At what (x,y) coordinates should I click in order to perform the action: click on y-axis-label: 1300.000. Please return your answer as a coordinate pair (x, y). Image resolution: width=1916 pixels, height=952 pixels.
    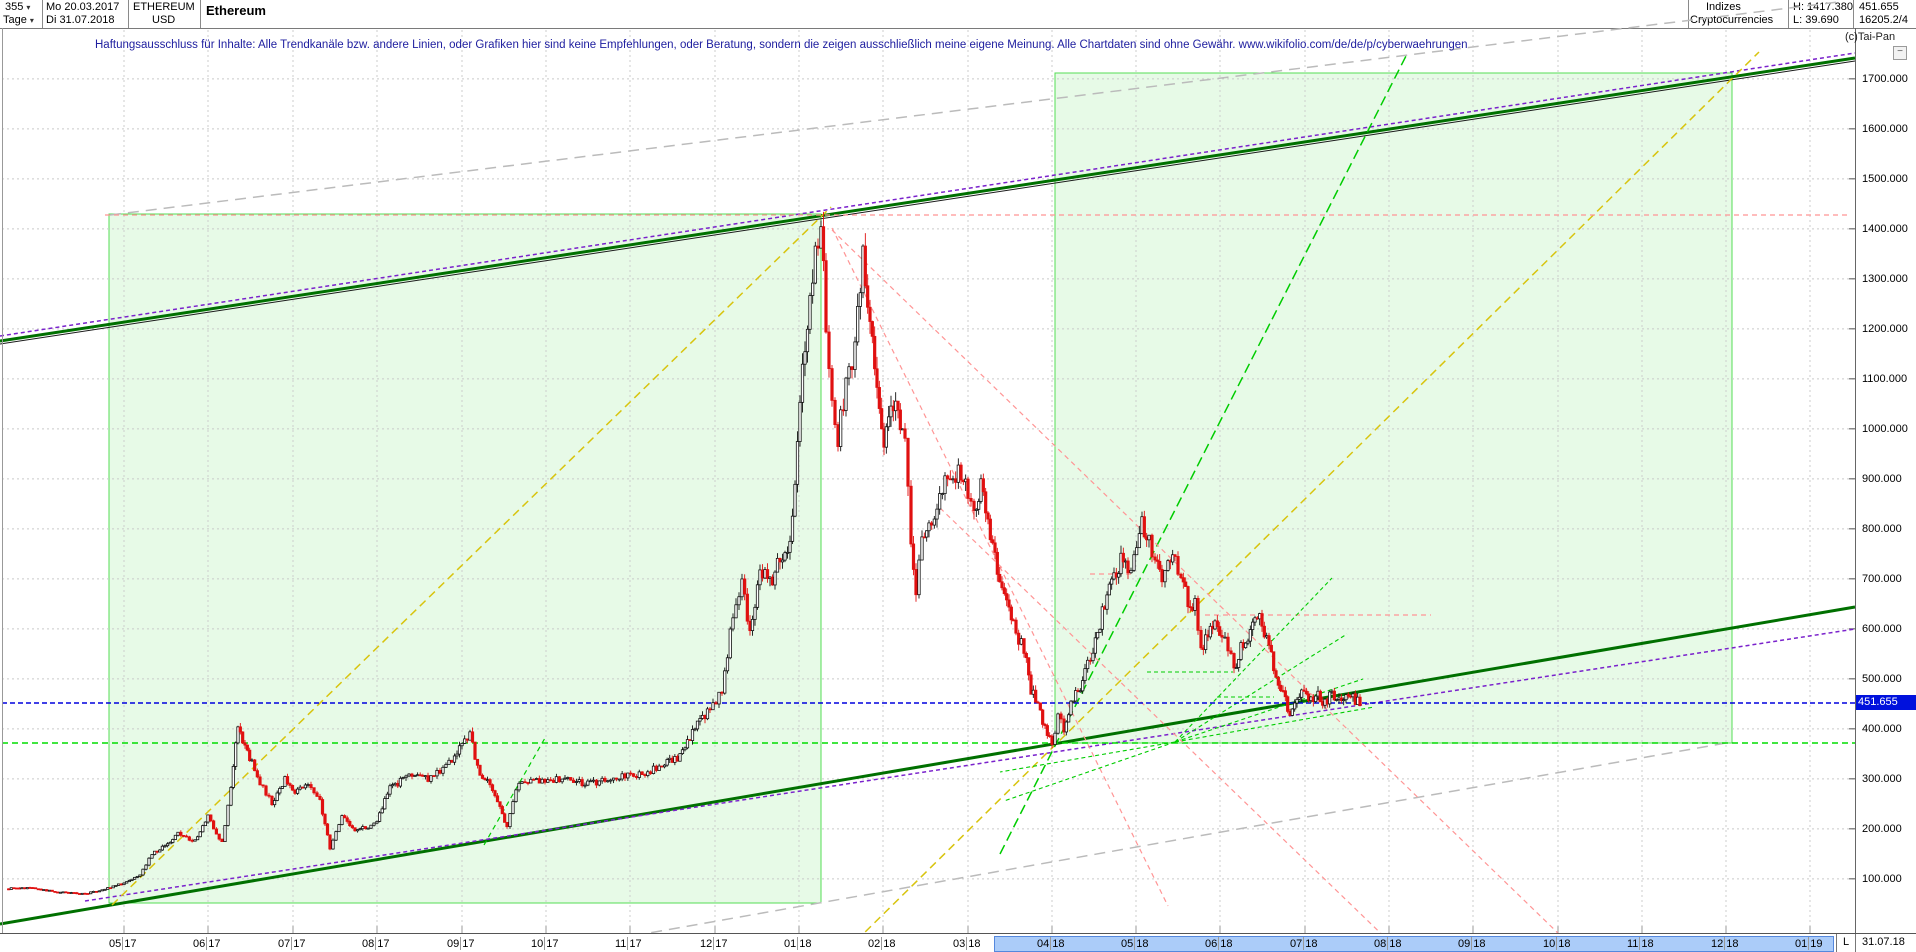
    Looking at the image, I should click on (1885, 278).